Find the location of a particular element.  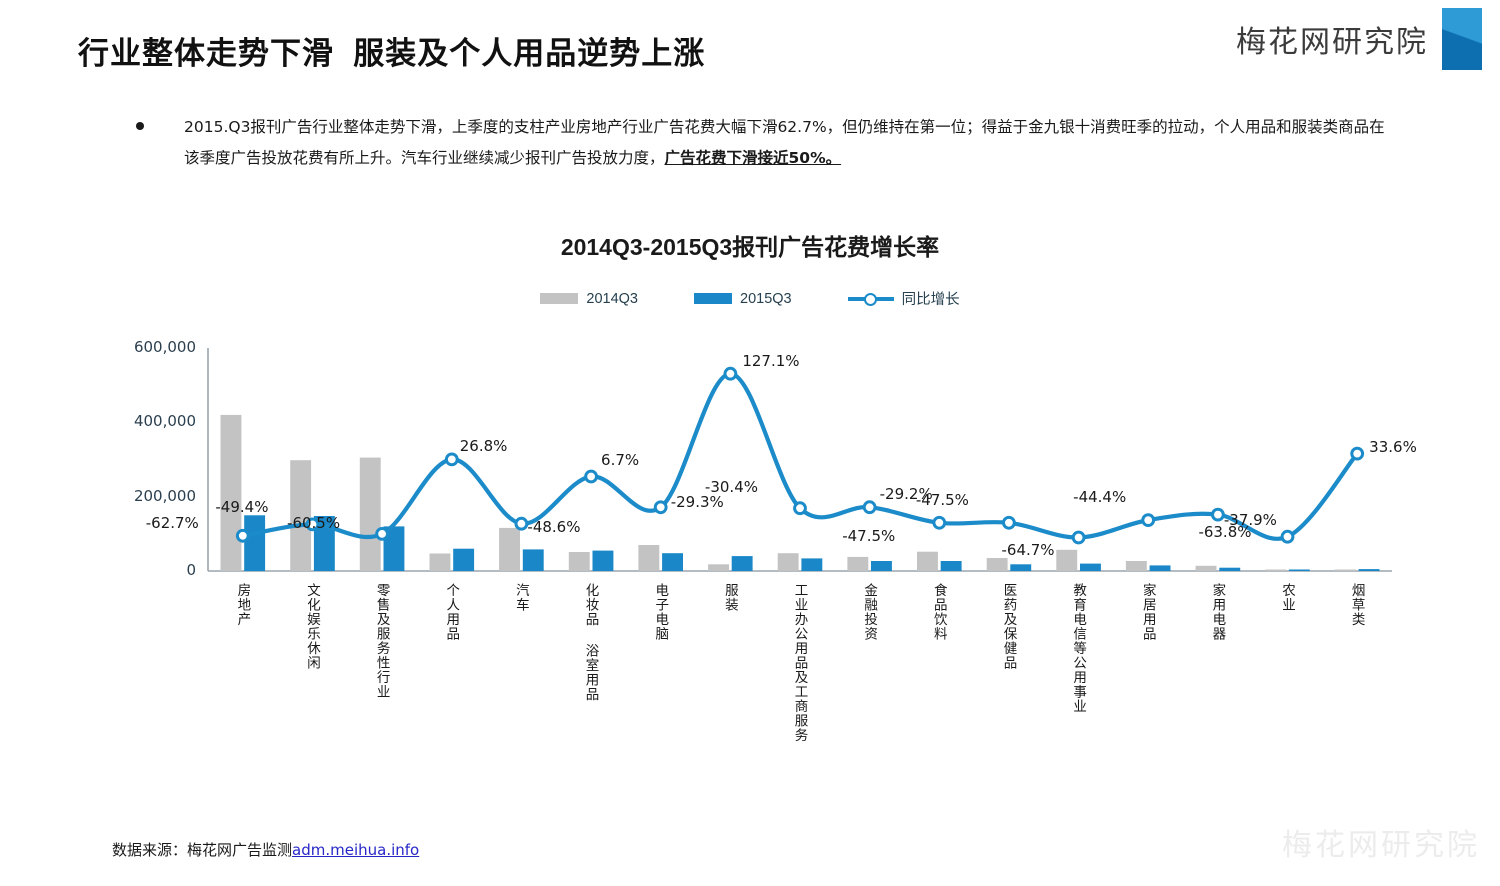

legend-label-growth: 同比增长 is located at coordinates (930, 300).